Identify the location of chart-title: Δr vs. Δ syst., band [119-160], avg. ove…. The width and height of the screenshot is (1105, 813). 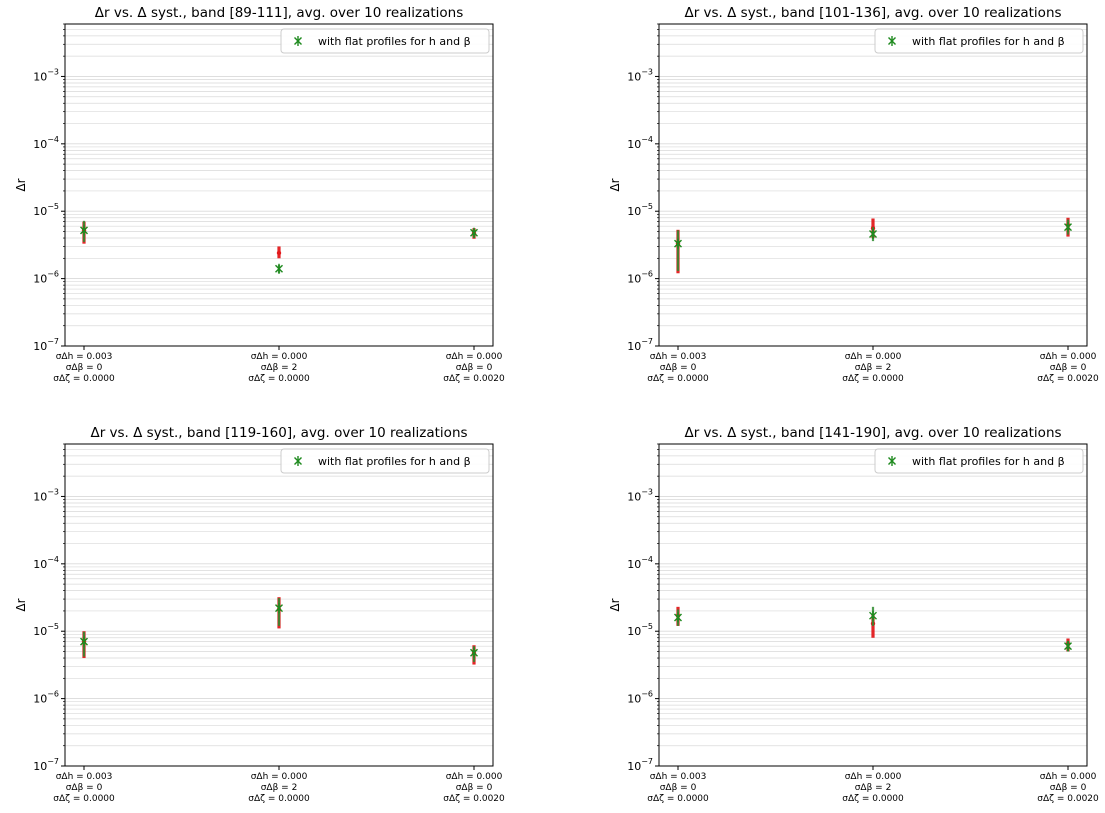
(278, 433).